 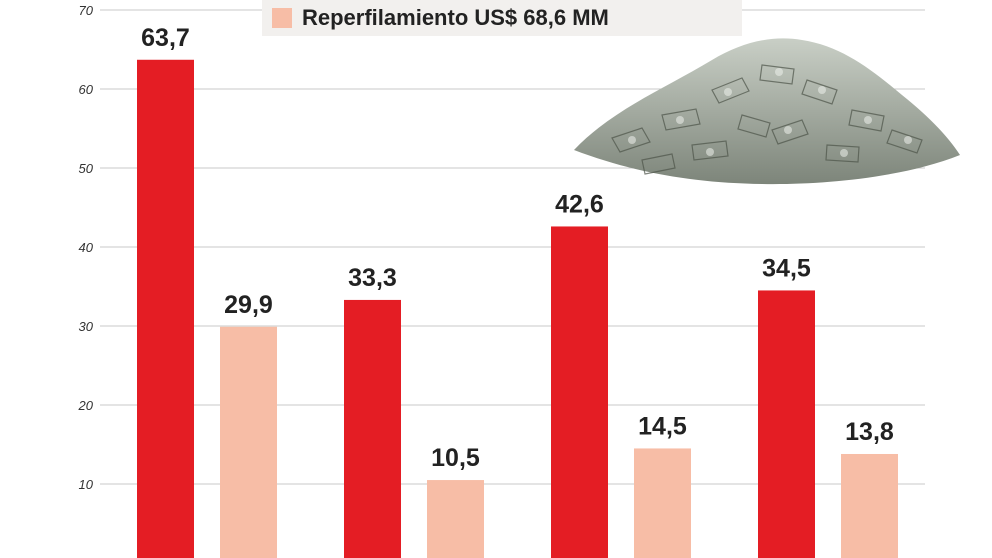 I want to click on bar-series1-group4, so click(x=786, y=424).